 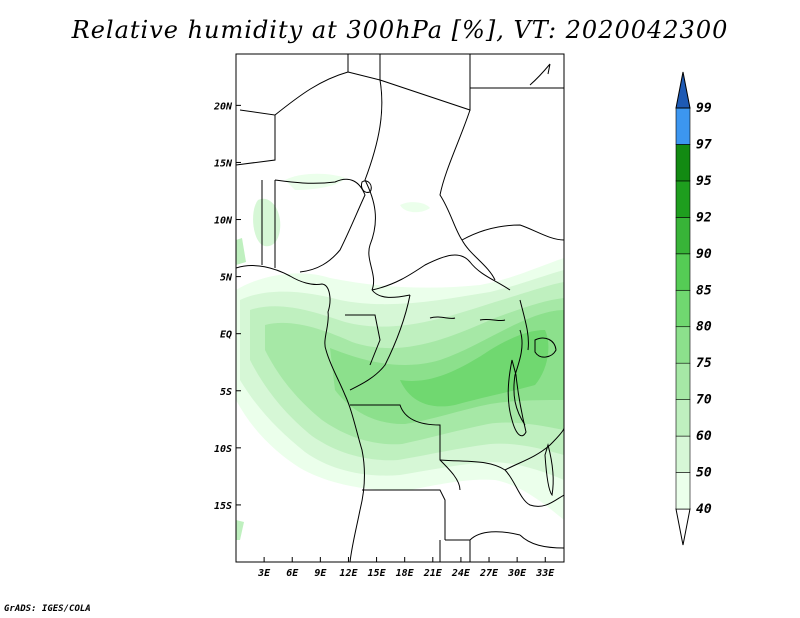 I want to click on colorbar-label: 60, so click(x=704, y=436).